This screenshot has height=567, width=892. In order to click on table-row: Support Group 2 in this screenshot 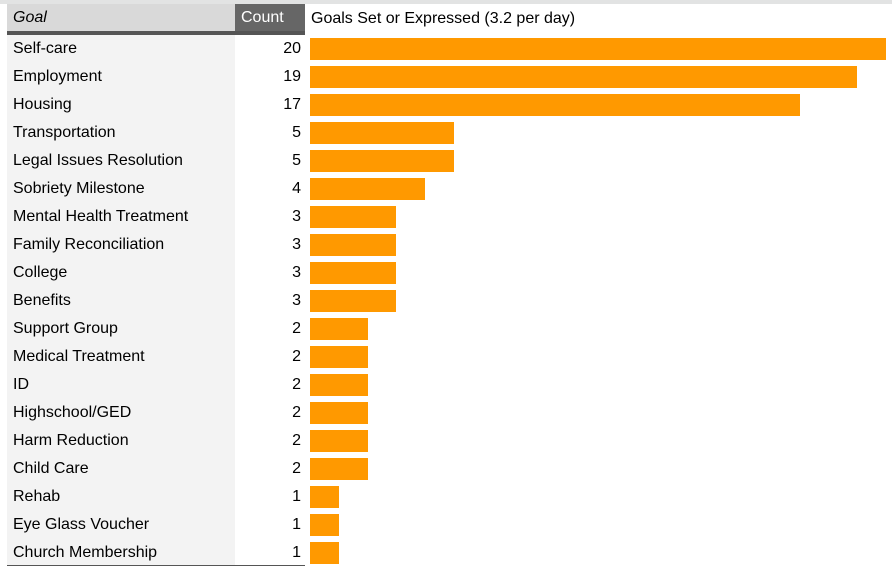, I will do `click(449, 329)`.